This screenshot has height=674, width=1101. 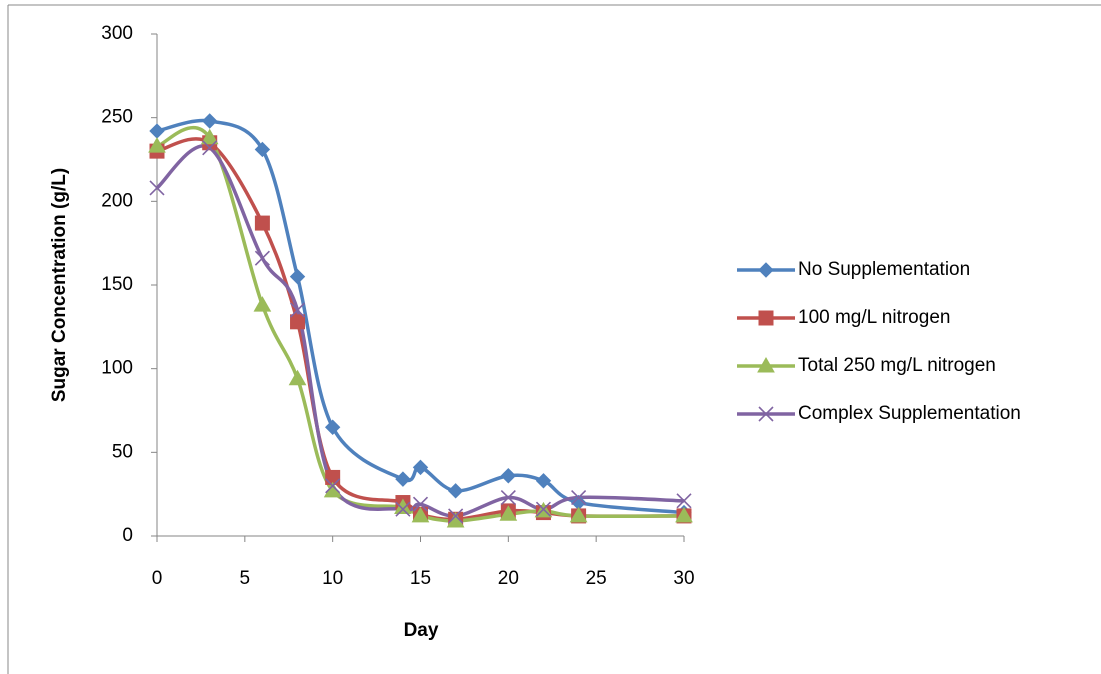 I want to click on x-axis-title: Day, so click(x=421, y=630).